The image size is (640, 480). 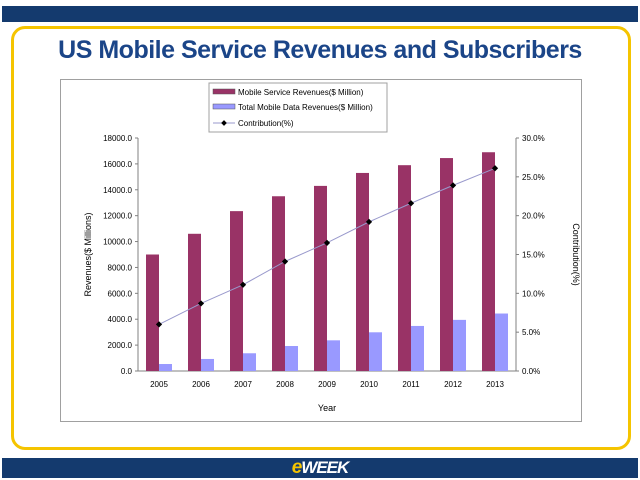 I want to click on eweek-logo: eWEEK, so click(x=320, y=467).